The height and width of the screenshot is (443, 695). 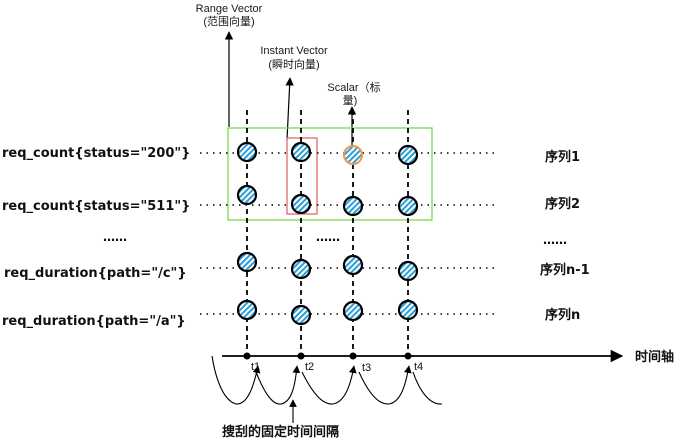 What do you see at coordinates (293, 64) in the screenshot?
I see `instant-vector-subtitle: (瞬时向量)` at bounding box center [293, 64].